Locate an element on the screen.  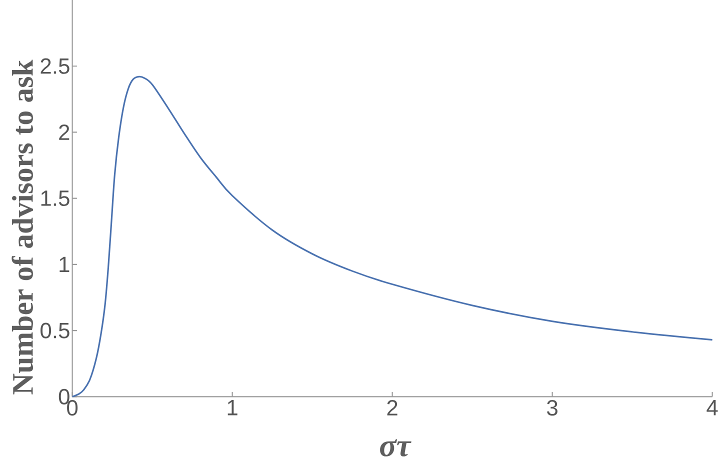
x-axis-title: στ is located at coordinates (396, 447).